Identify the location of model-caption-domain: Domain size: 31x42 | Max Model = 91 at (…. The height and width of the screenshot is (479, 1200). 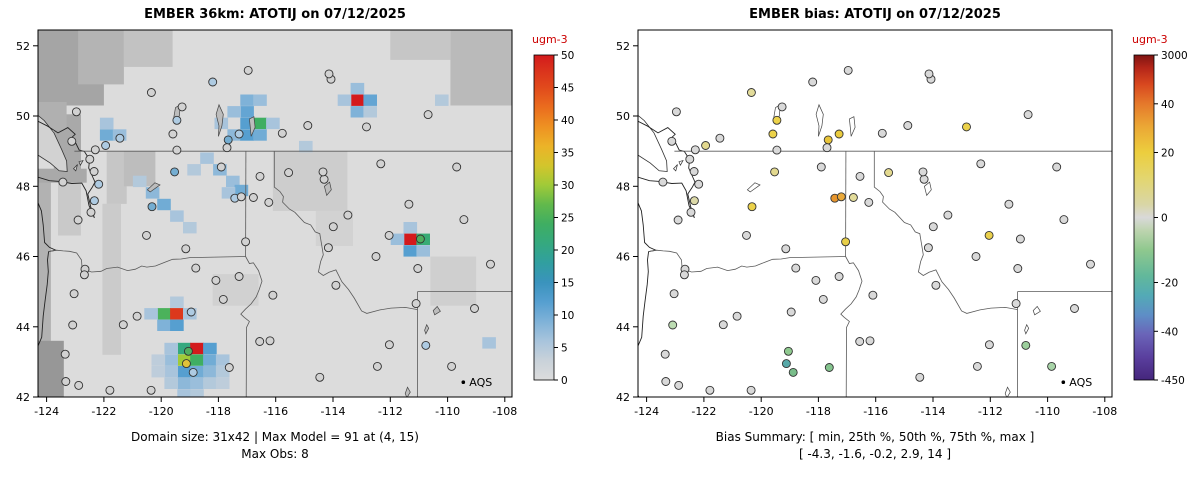
(274, 437).